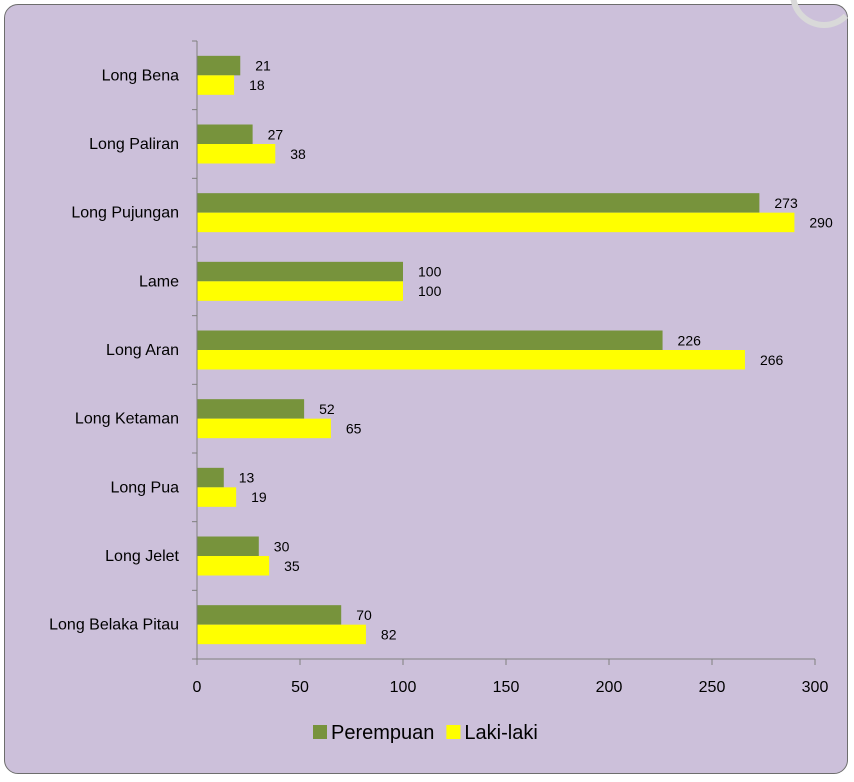  Describe the element at coordinates (327, 409) in the screenshot. I see `data-label: 52` at that location.